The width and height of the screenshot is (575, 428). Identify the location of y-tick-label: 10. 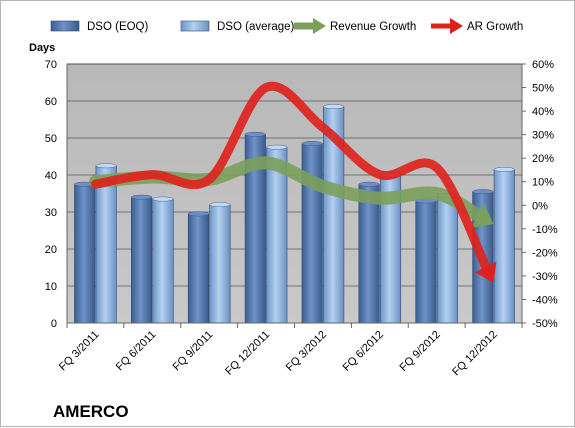
(51, 287).